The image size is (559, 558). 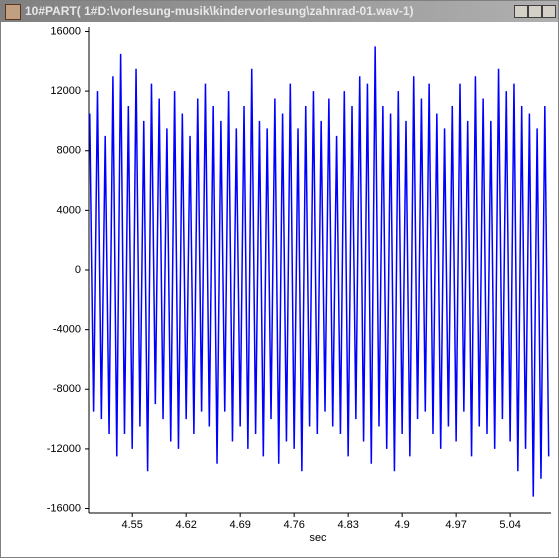 What do you see at coordinates (67, 330) in the screenshot?
I see `y-tick-label: -4000` at bounding box center [67, 330].